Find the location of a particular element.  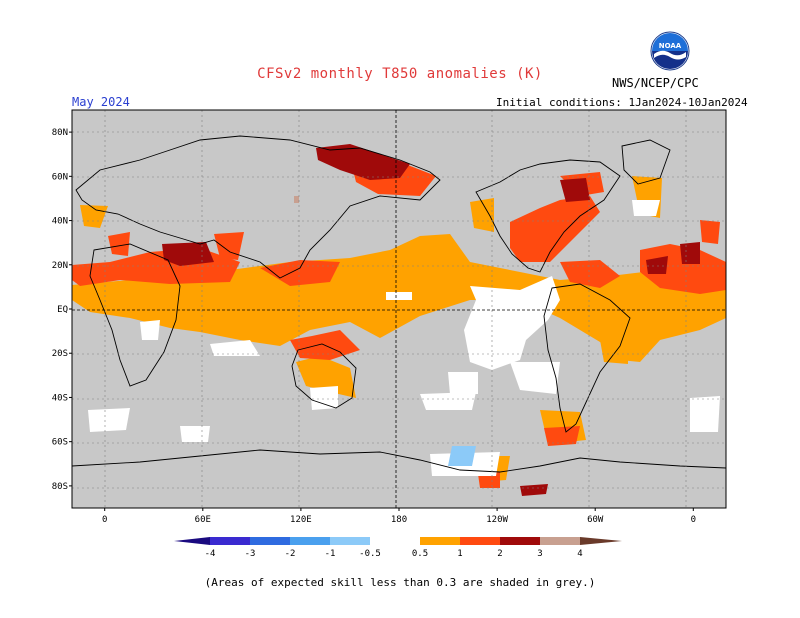

longitude-labels: 0 60E 120E 180 120W 60W 0 is located at coordinates (399, 516).